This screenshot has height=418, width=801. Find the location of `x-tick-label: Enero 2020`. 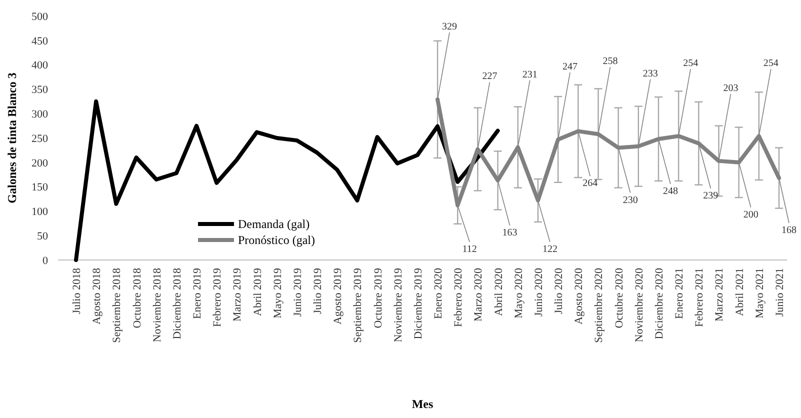

x-tick-label: Enero 2020 is located at coordinates (438, 294).